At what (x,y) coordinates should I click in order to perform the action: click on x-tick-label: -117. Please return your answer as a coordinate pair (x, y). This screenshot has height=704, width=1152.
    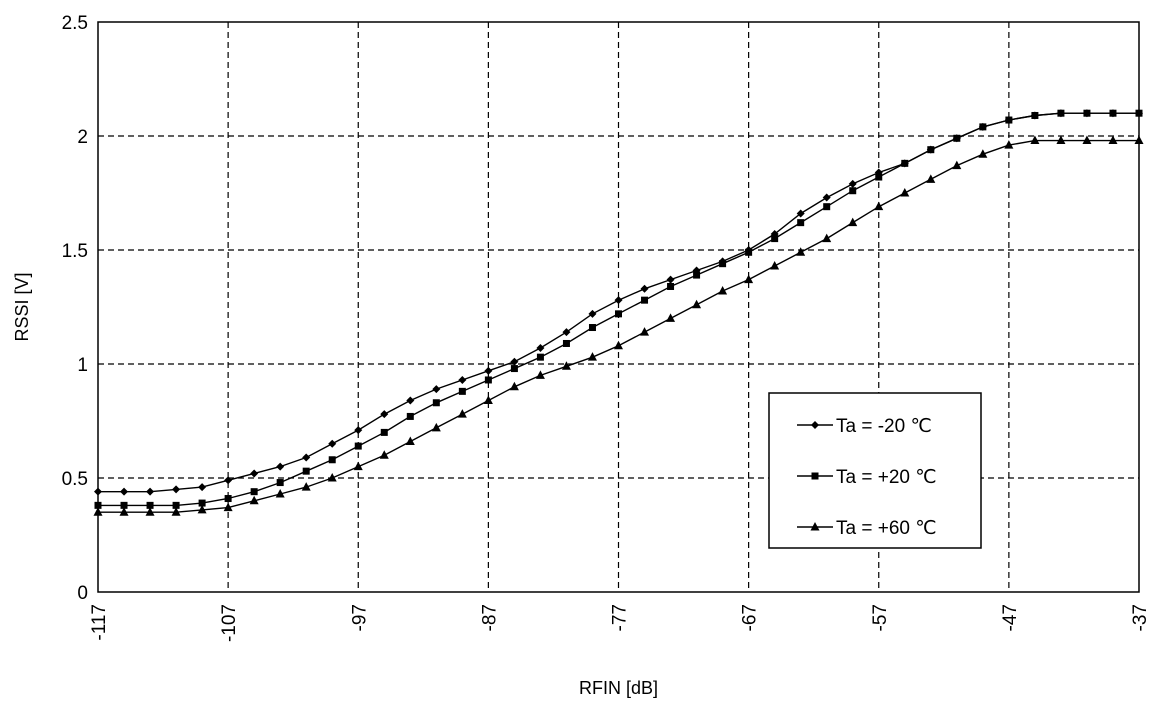
    Looking at the image, I should click on (99, 622).